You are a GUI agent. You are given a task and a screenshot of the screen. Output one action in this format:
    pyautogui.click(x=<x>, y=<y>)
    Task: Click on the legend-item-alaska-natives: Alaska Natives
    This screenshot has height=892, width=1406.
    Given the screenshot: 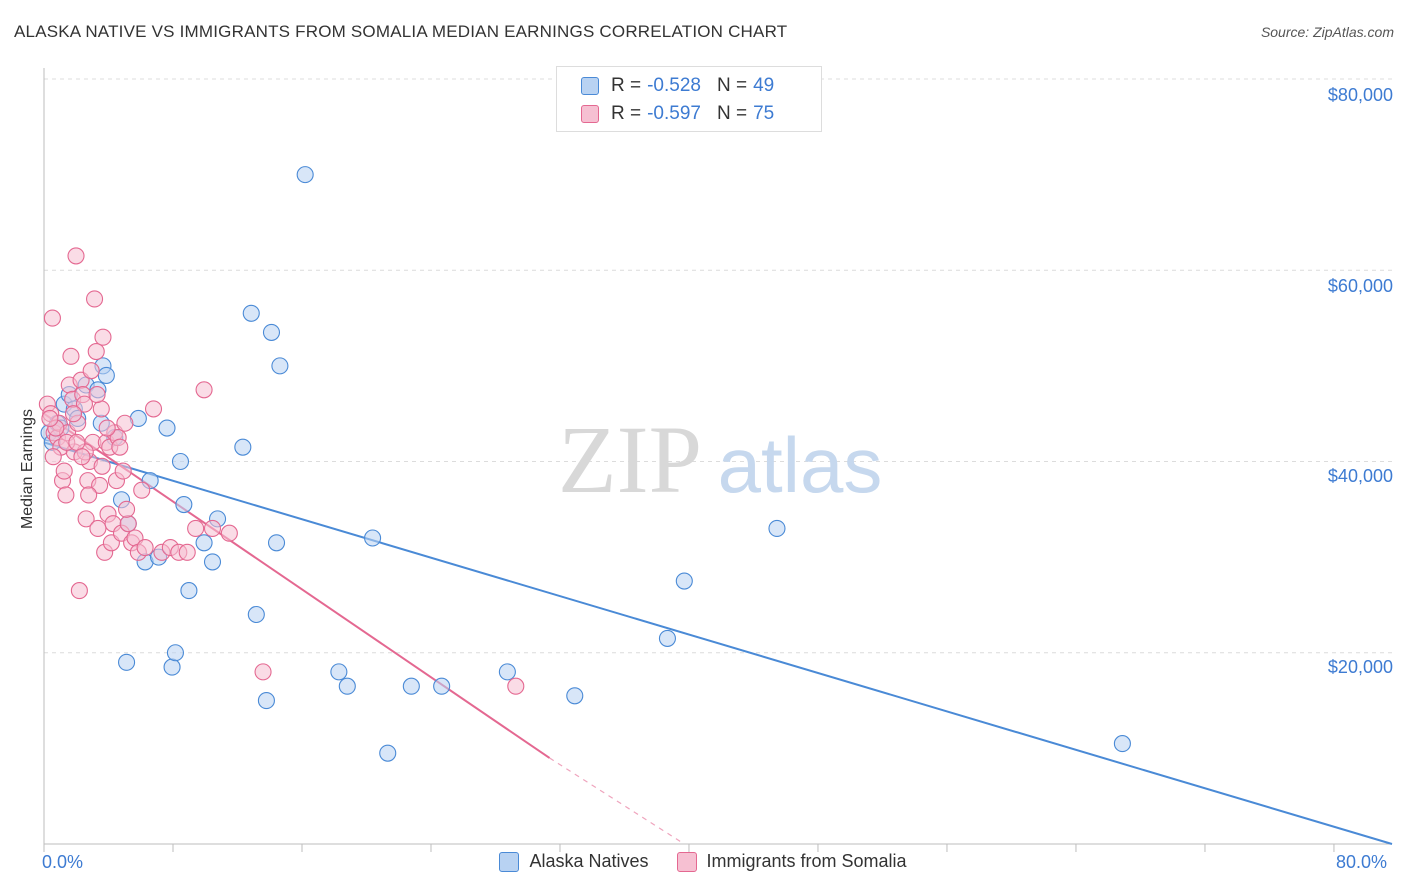 What is the action you would take?
    pyautogui.click(x=574, y=861)
    